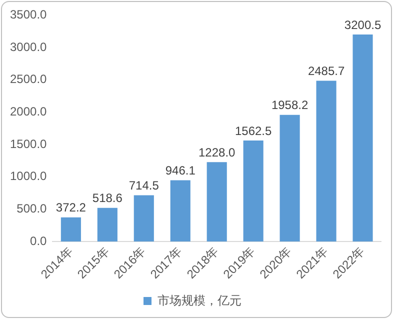 The image size is (395, 321). What do you see at coordinates (71, 207) in the screenshot?
I see `data-label: 372.2` at bounding box center [71, 207].